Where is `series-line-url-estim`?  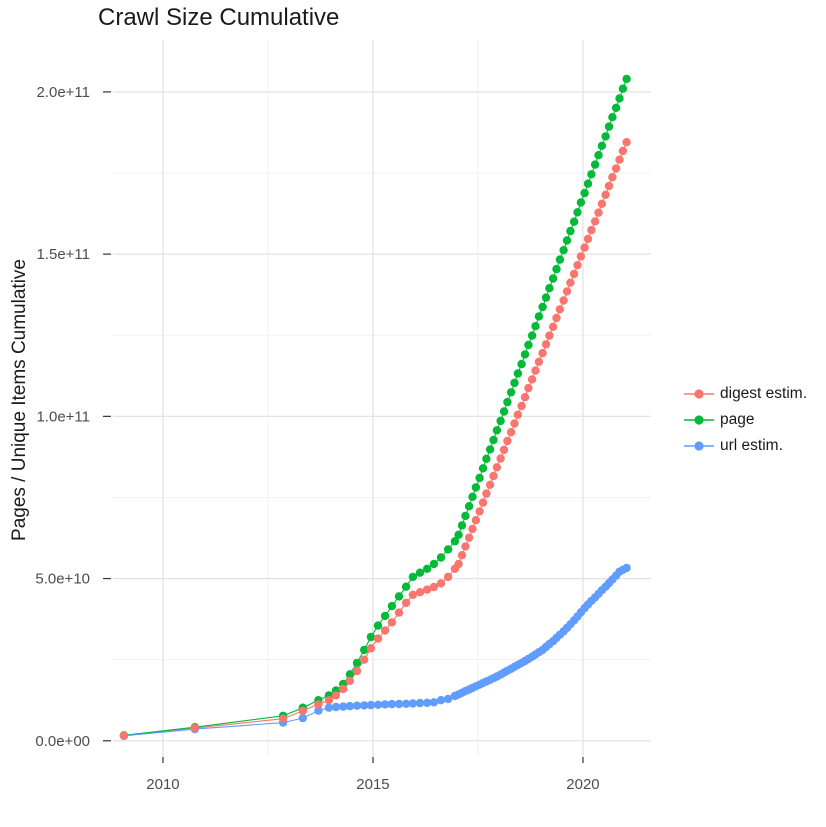 series-line-url-estim is located at coordinates (375, 652).